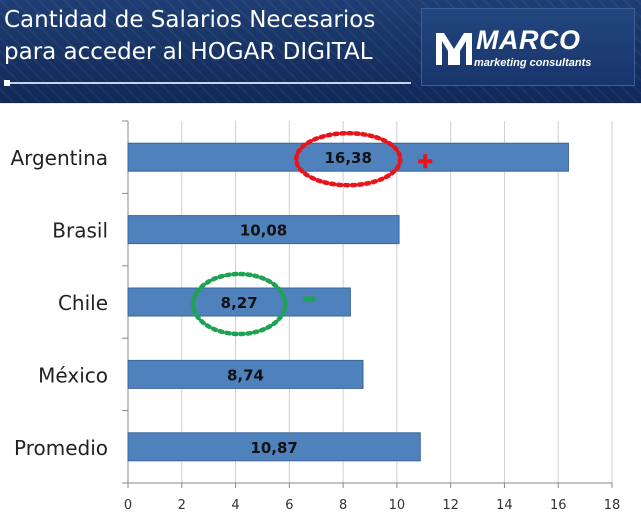 This screenshot has height=529, width=641. I want to click on x-tick-label: 2, so click(182, 505).